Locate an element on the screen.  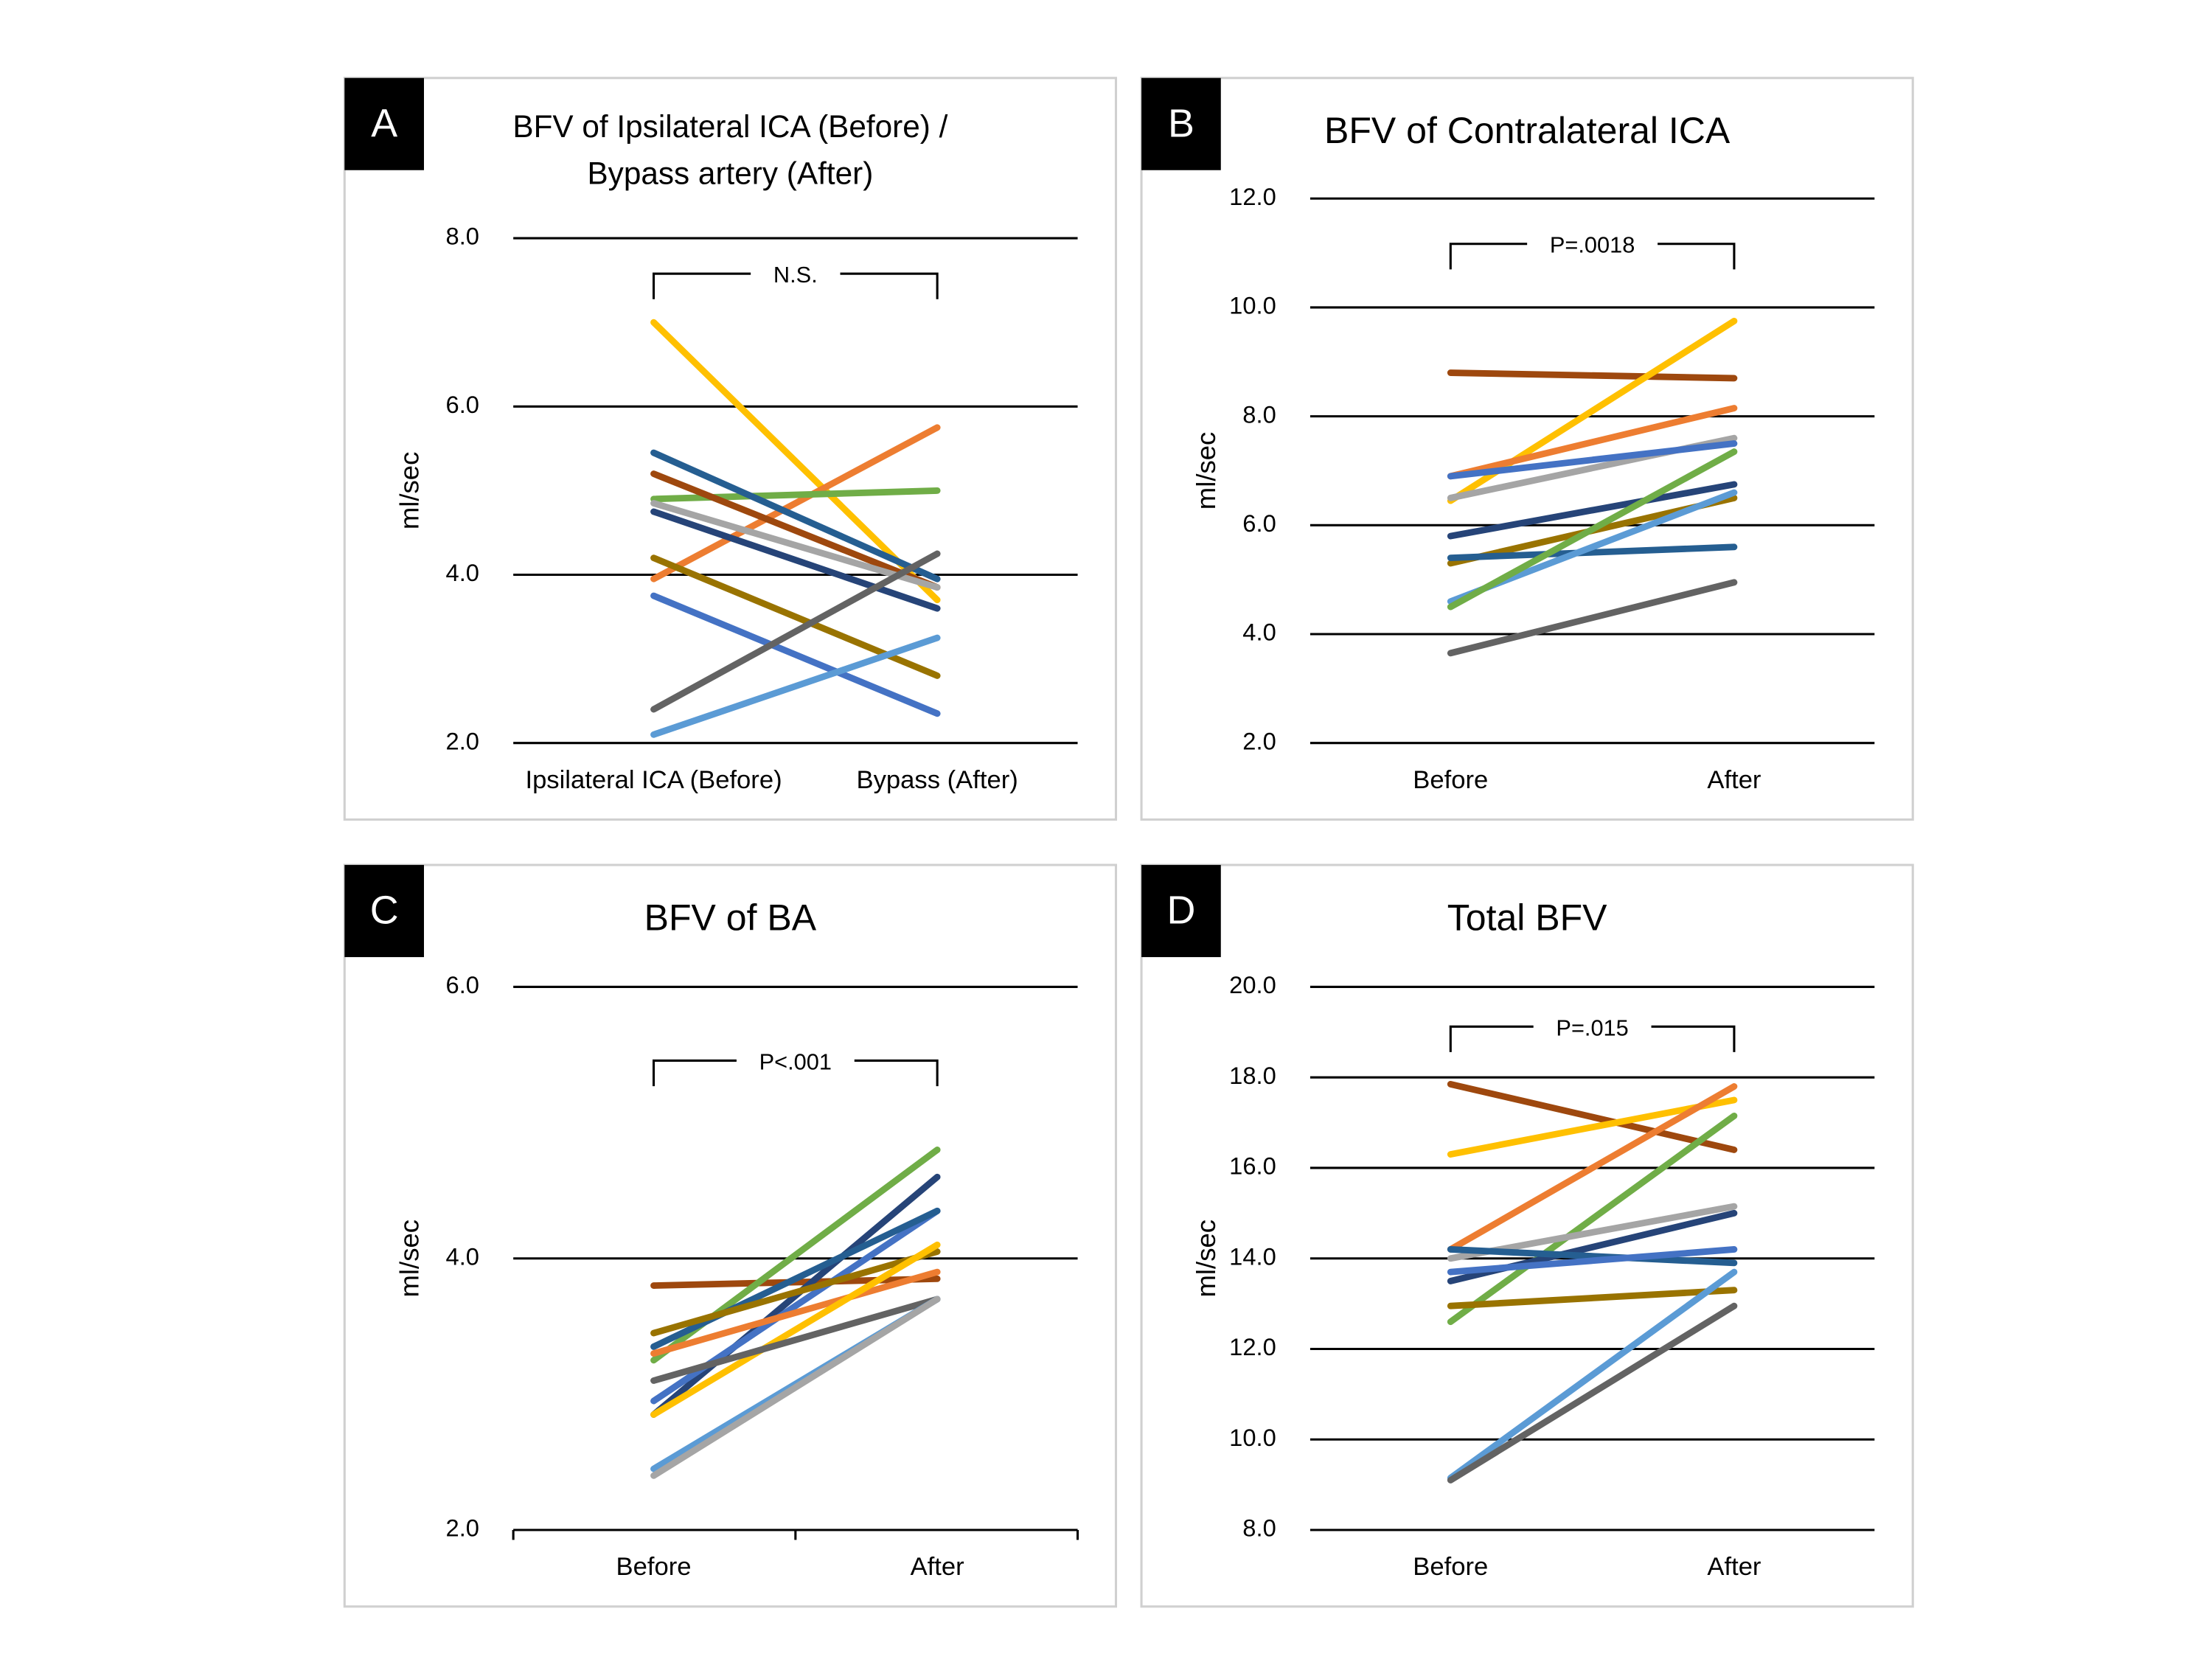
panel-letter: A is located at coordinates (384, 123).